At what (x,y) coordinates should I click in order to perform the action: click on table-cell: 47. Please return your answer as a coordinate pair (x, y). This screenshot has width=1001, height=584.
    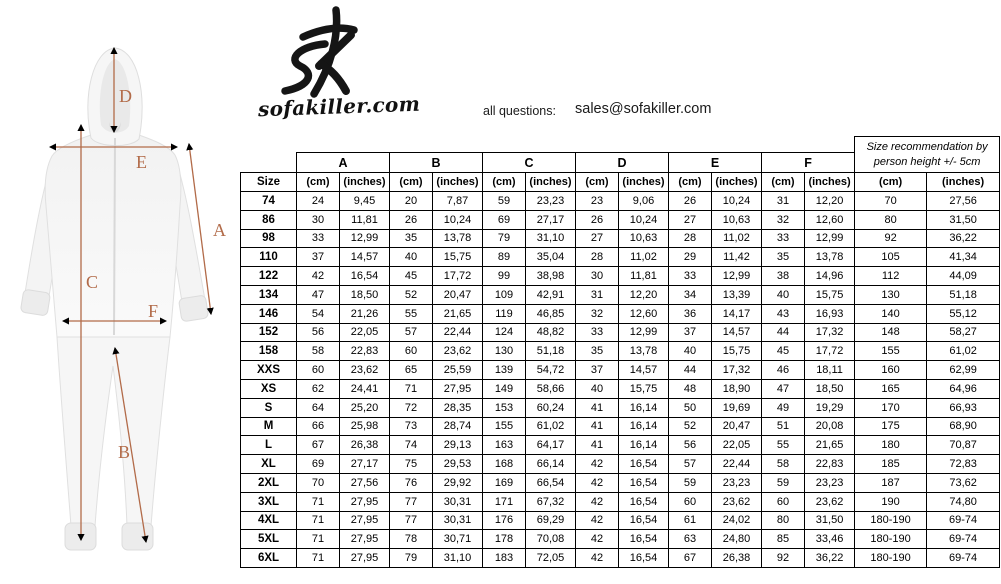
    Looking at the image, I should click on (318, 294).